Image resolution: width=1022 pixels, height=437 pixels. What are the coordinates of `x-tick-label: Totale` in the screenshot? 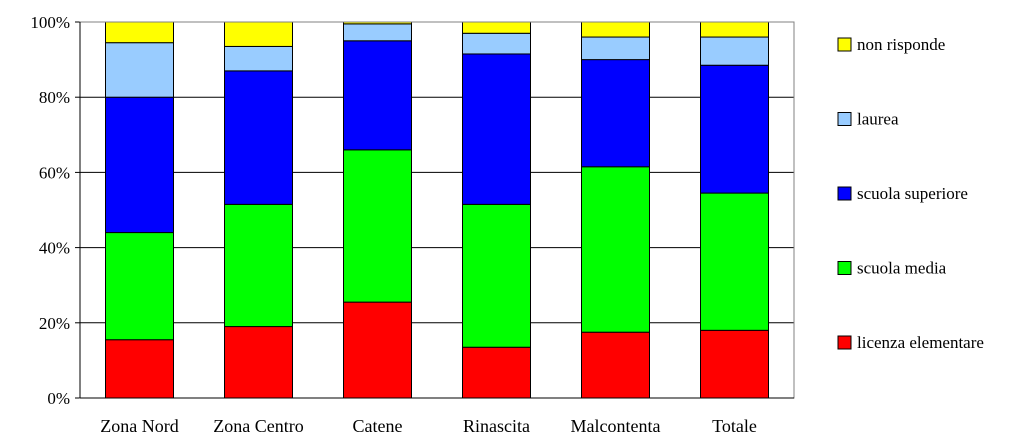 It's located at (734, 426).